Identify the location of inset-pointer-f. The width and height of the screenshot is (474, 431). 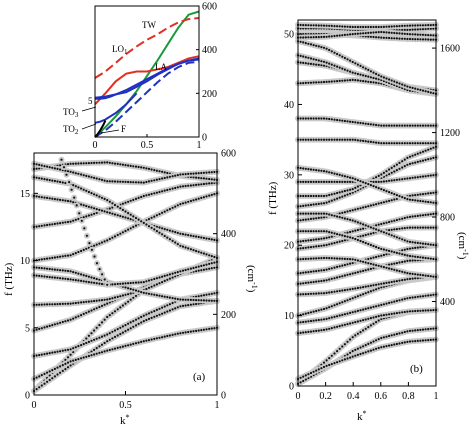
(110, 131).